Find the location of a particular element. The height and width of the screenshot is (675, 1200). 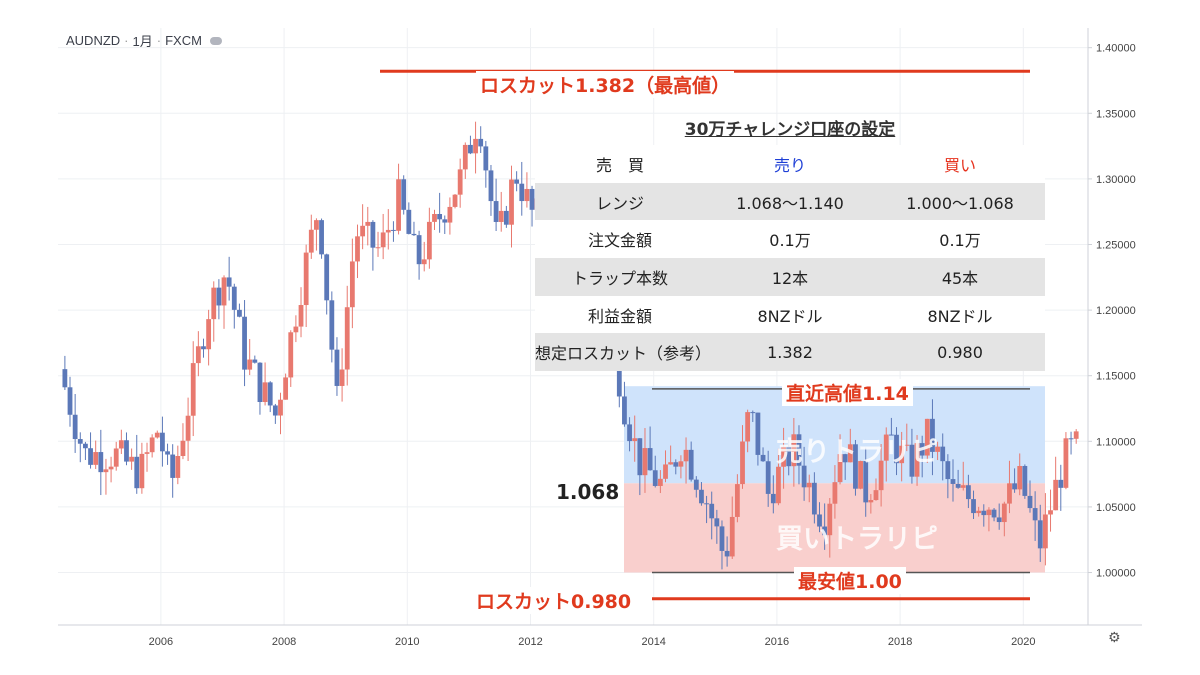

table-cell: トラップ本数 is located at coordinates (620, 277).